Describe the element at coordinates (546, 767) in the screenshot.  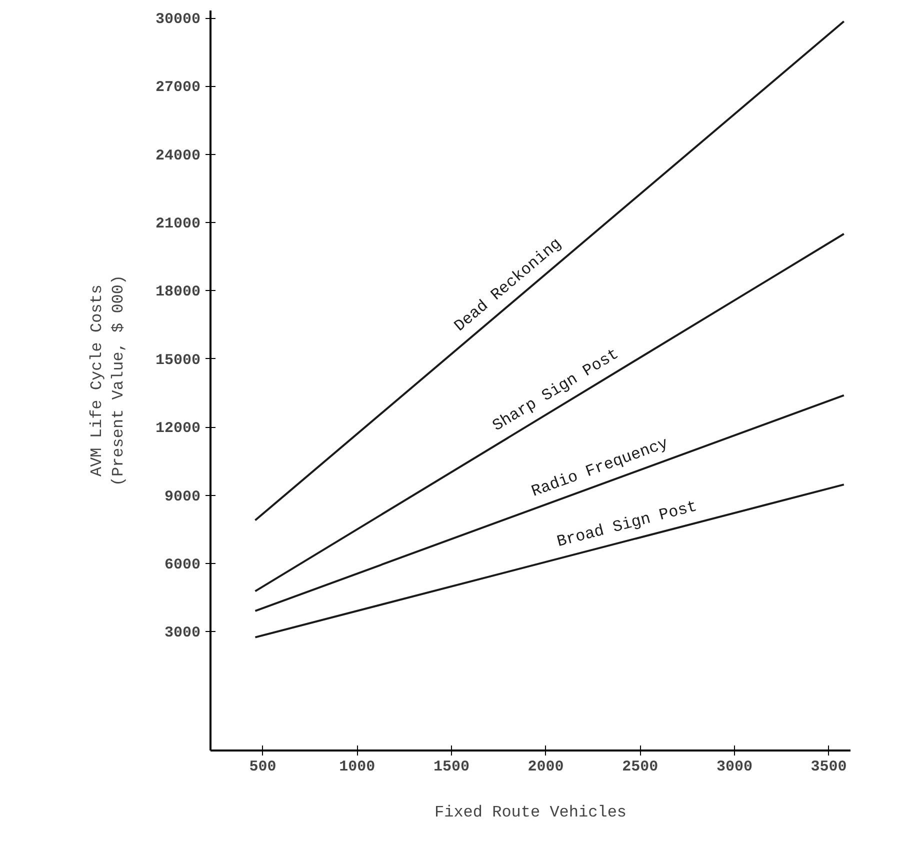
I see `x-tick-label: 2000` at that location.